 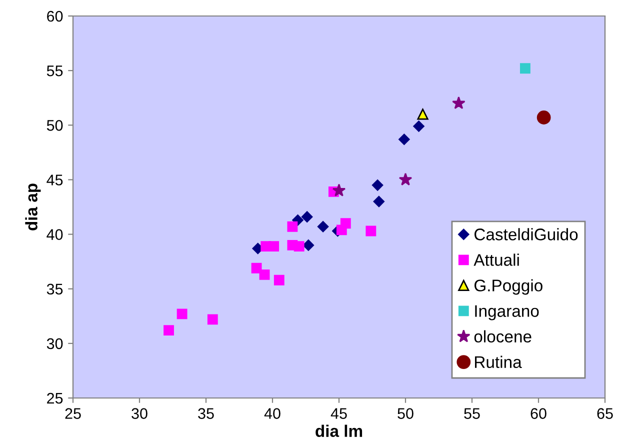 I want to click on legend-label: Ingarano, so click(x=507, y=312).